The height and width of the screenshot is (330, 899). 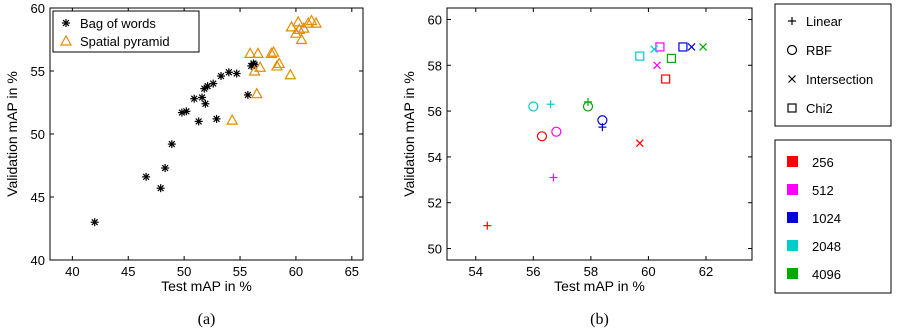 I want to click on chart-b-points, so click(x=595, y=136).